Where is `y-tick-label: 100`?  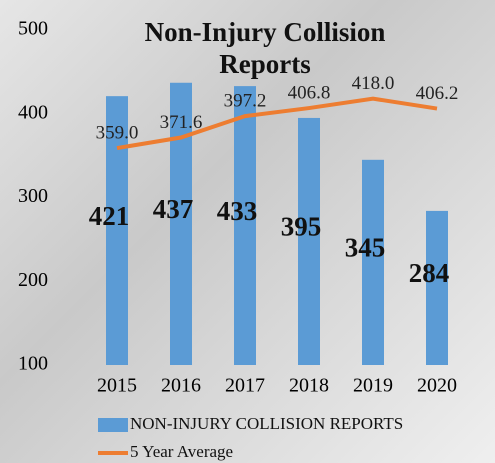 y-tick-label: 100 is located at coordinates (33, 364).